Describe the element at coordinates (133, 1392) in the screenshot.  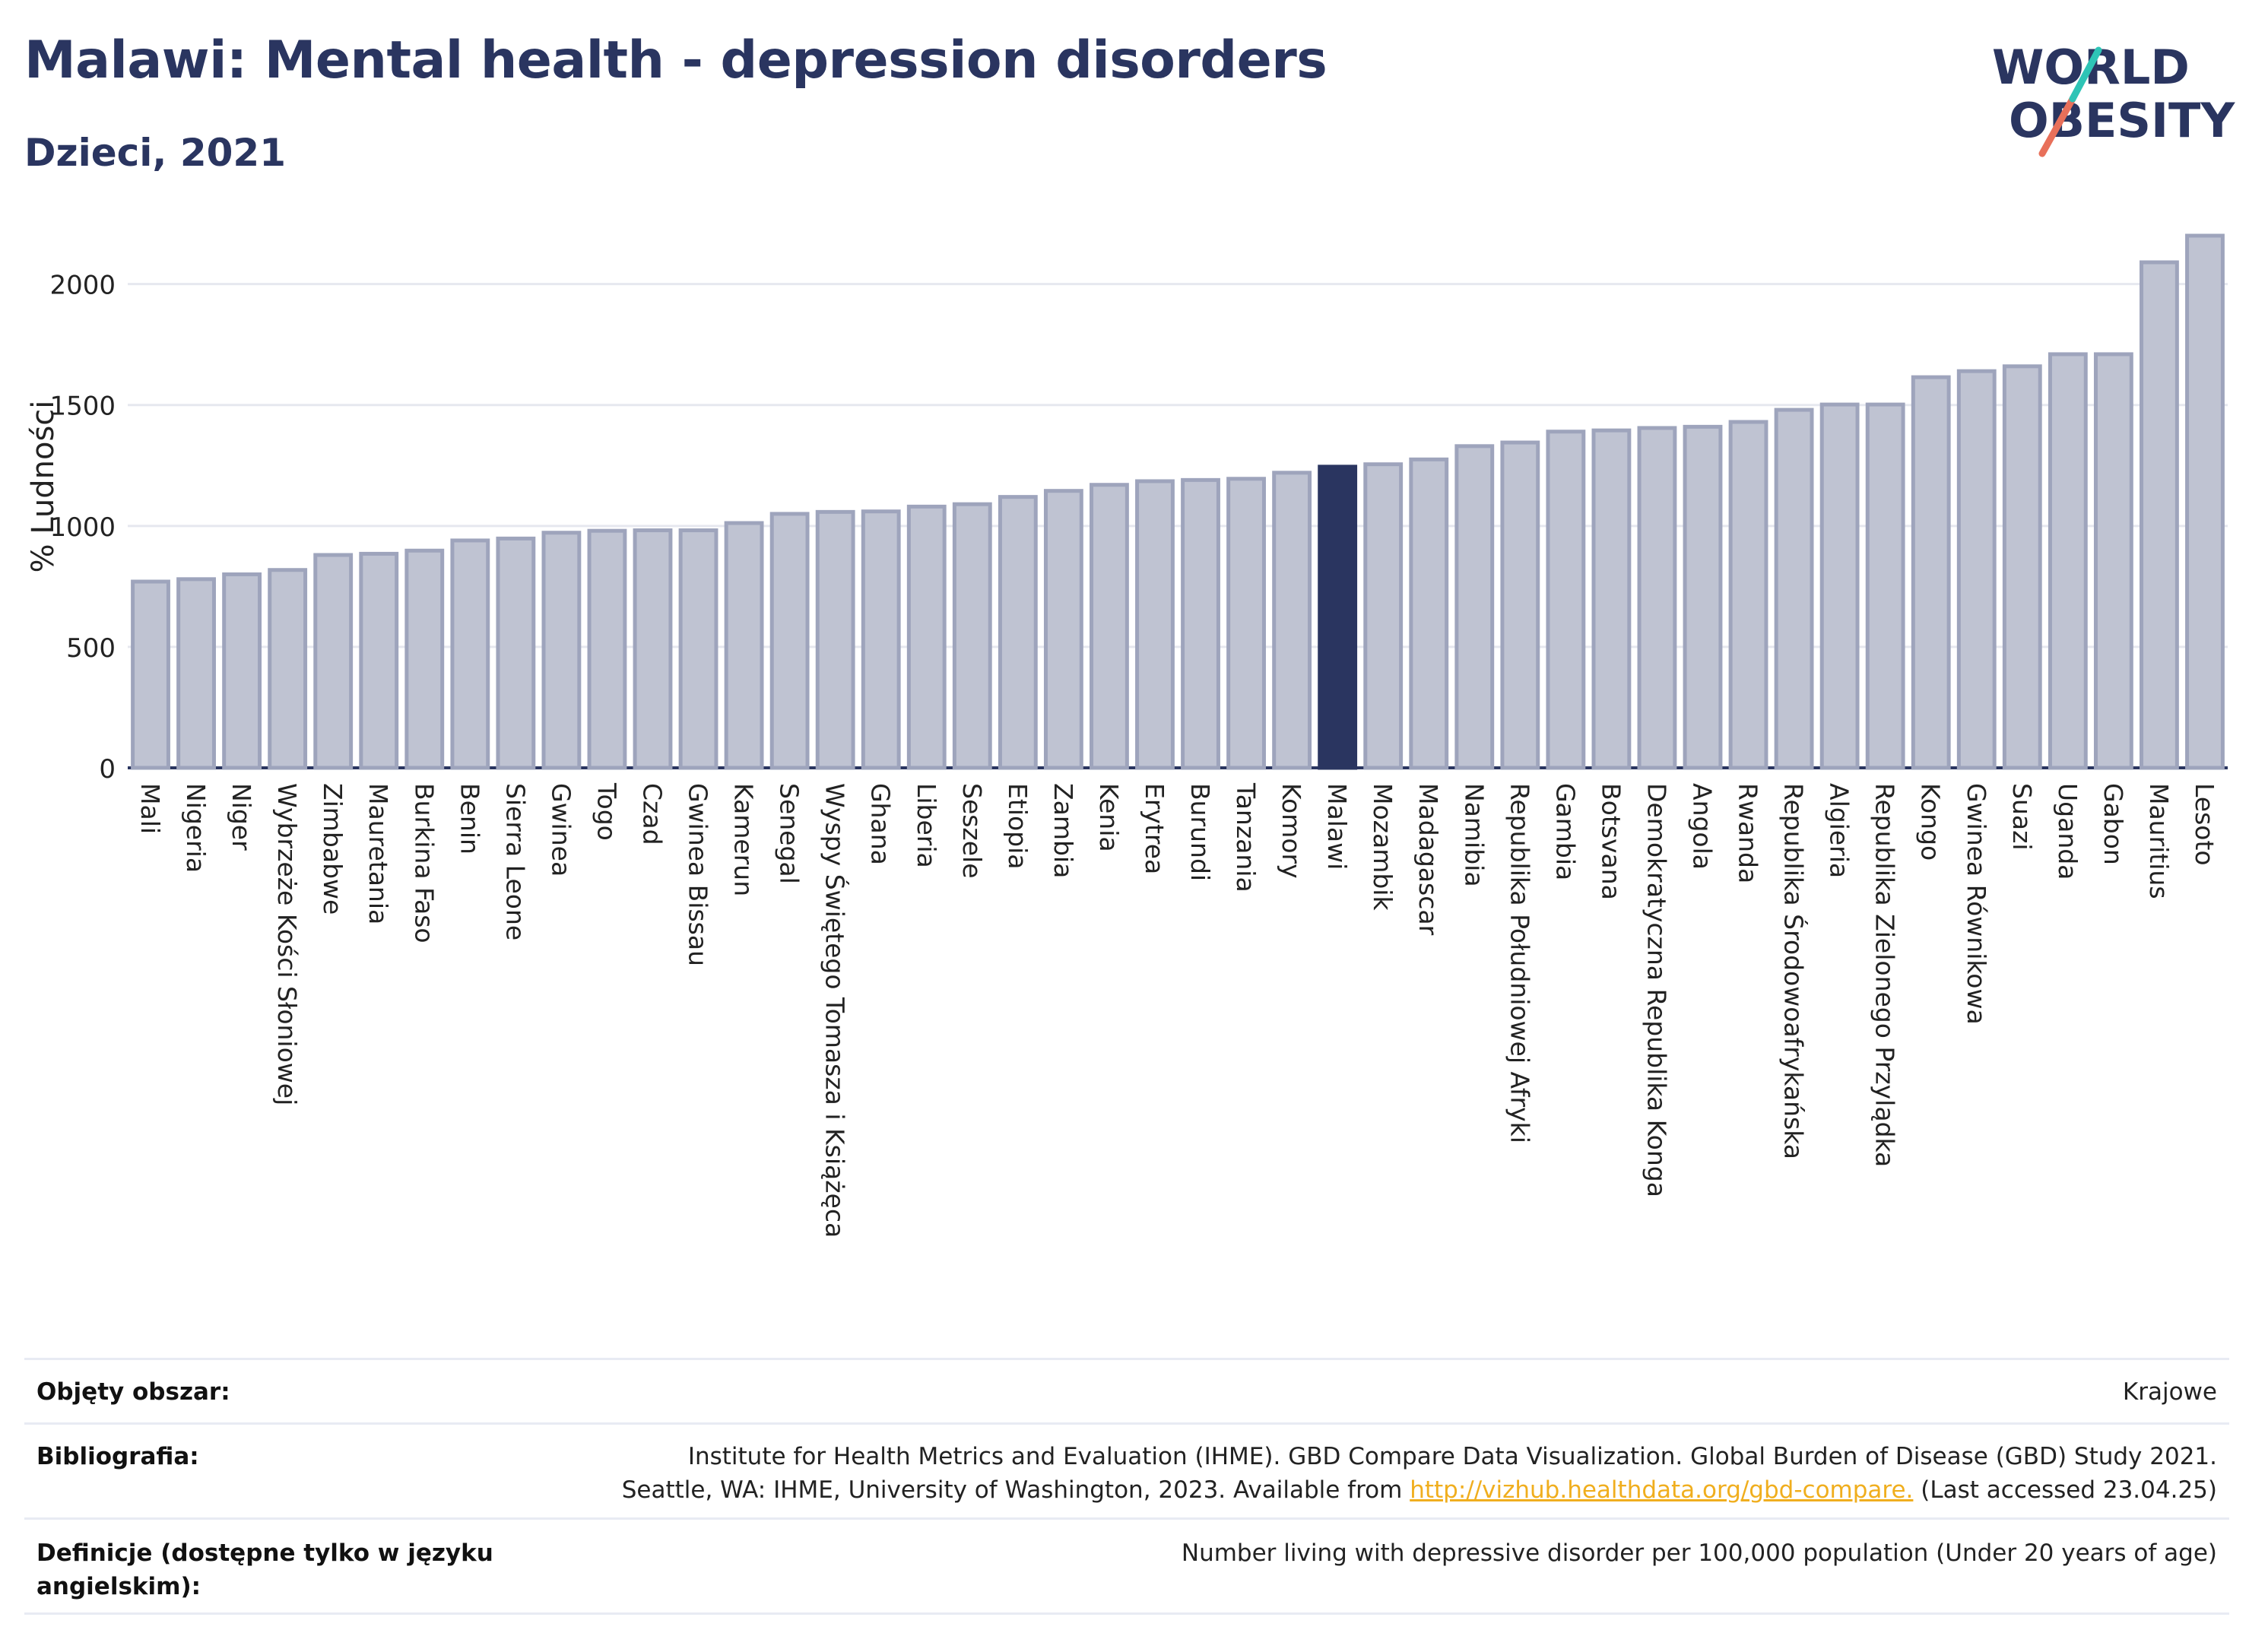
I see `coverage-label: Objęty obszar:` at that location.